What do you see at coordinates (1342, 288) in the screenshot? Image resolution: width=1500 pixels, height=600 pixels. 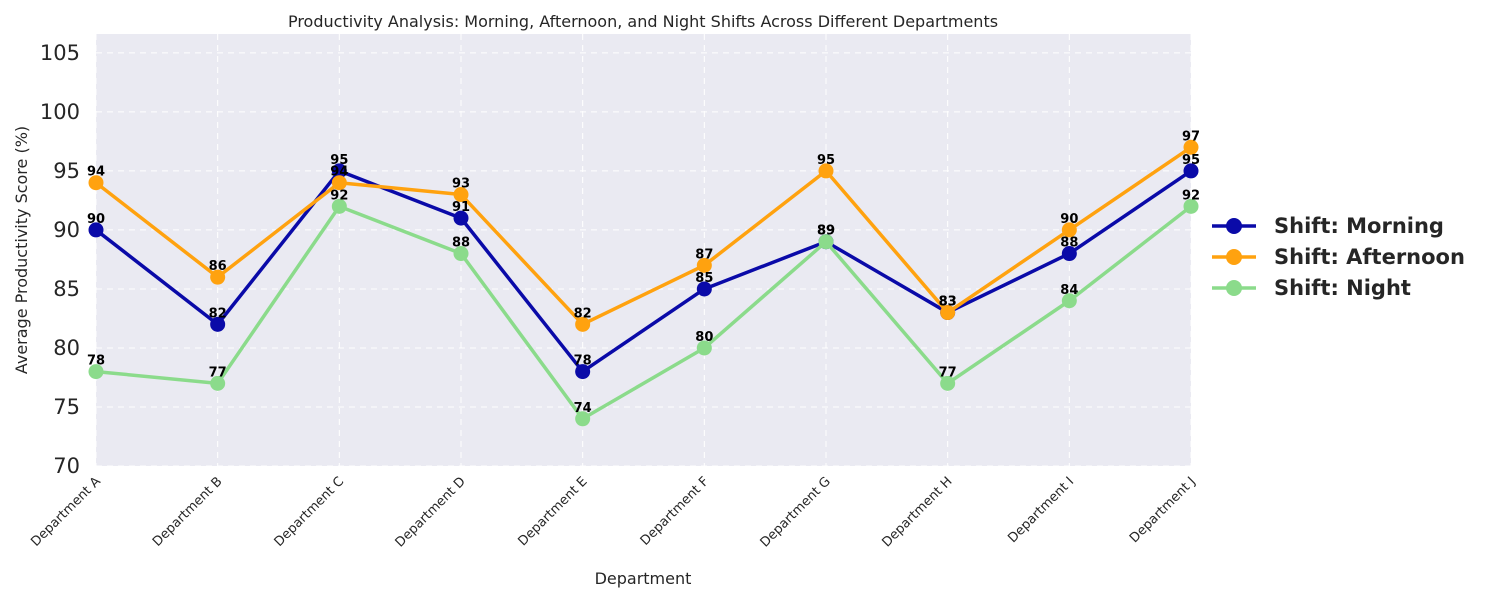 I see `legend-label: Shift: Night` at bounding box center [1342, 288].